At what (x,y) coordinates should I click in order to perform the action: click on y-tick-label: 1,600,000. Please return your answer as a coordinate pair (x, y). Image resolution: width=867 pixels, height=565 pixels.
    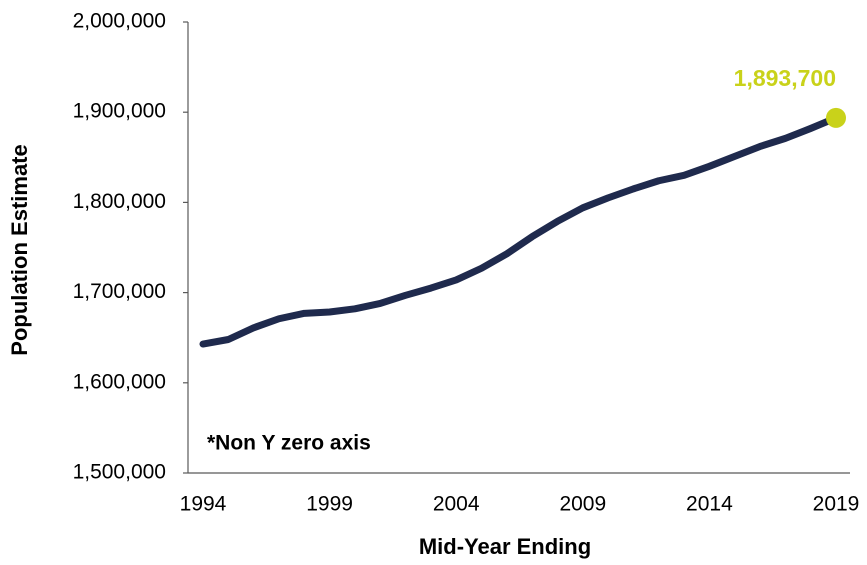
    Looking at the image, I should click on (119, 381).